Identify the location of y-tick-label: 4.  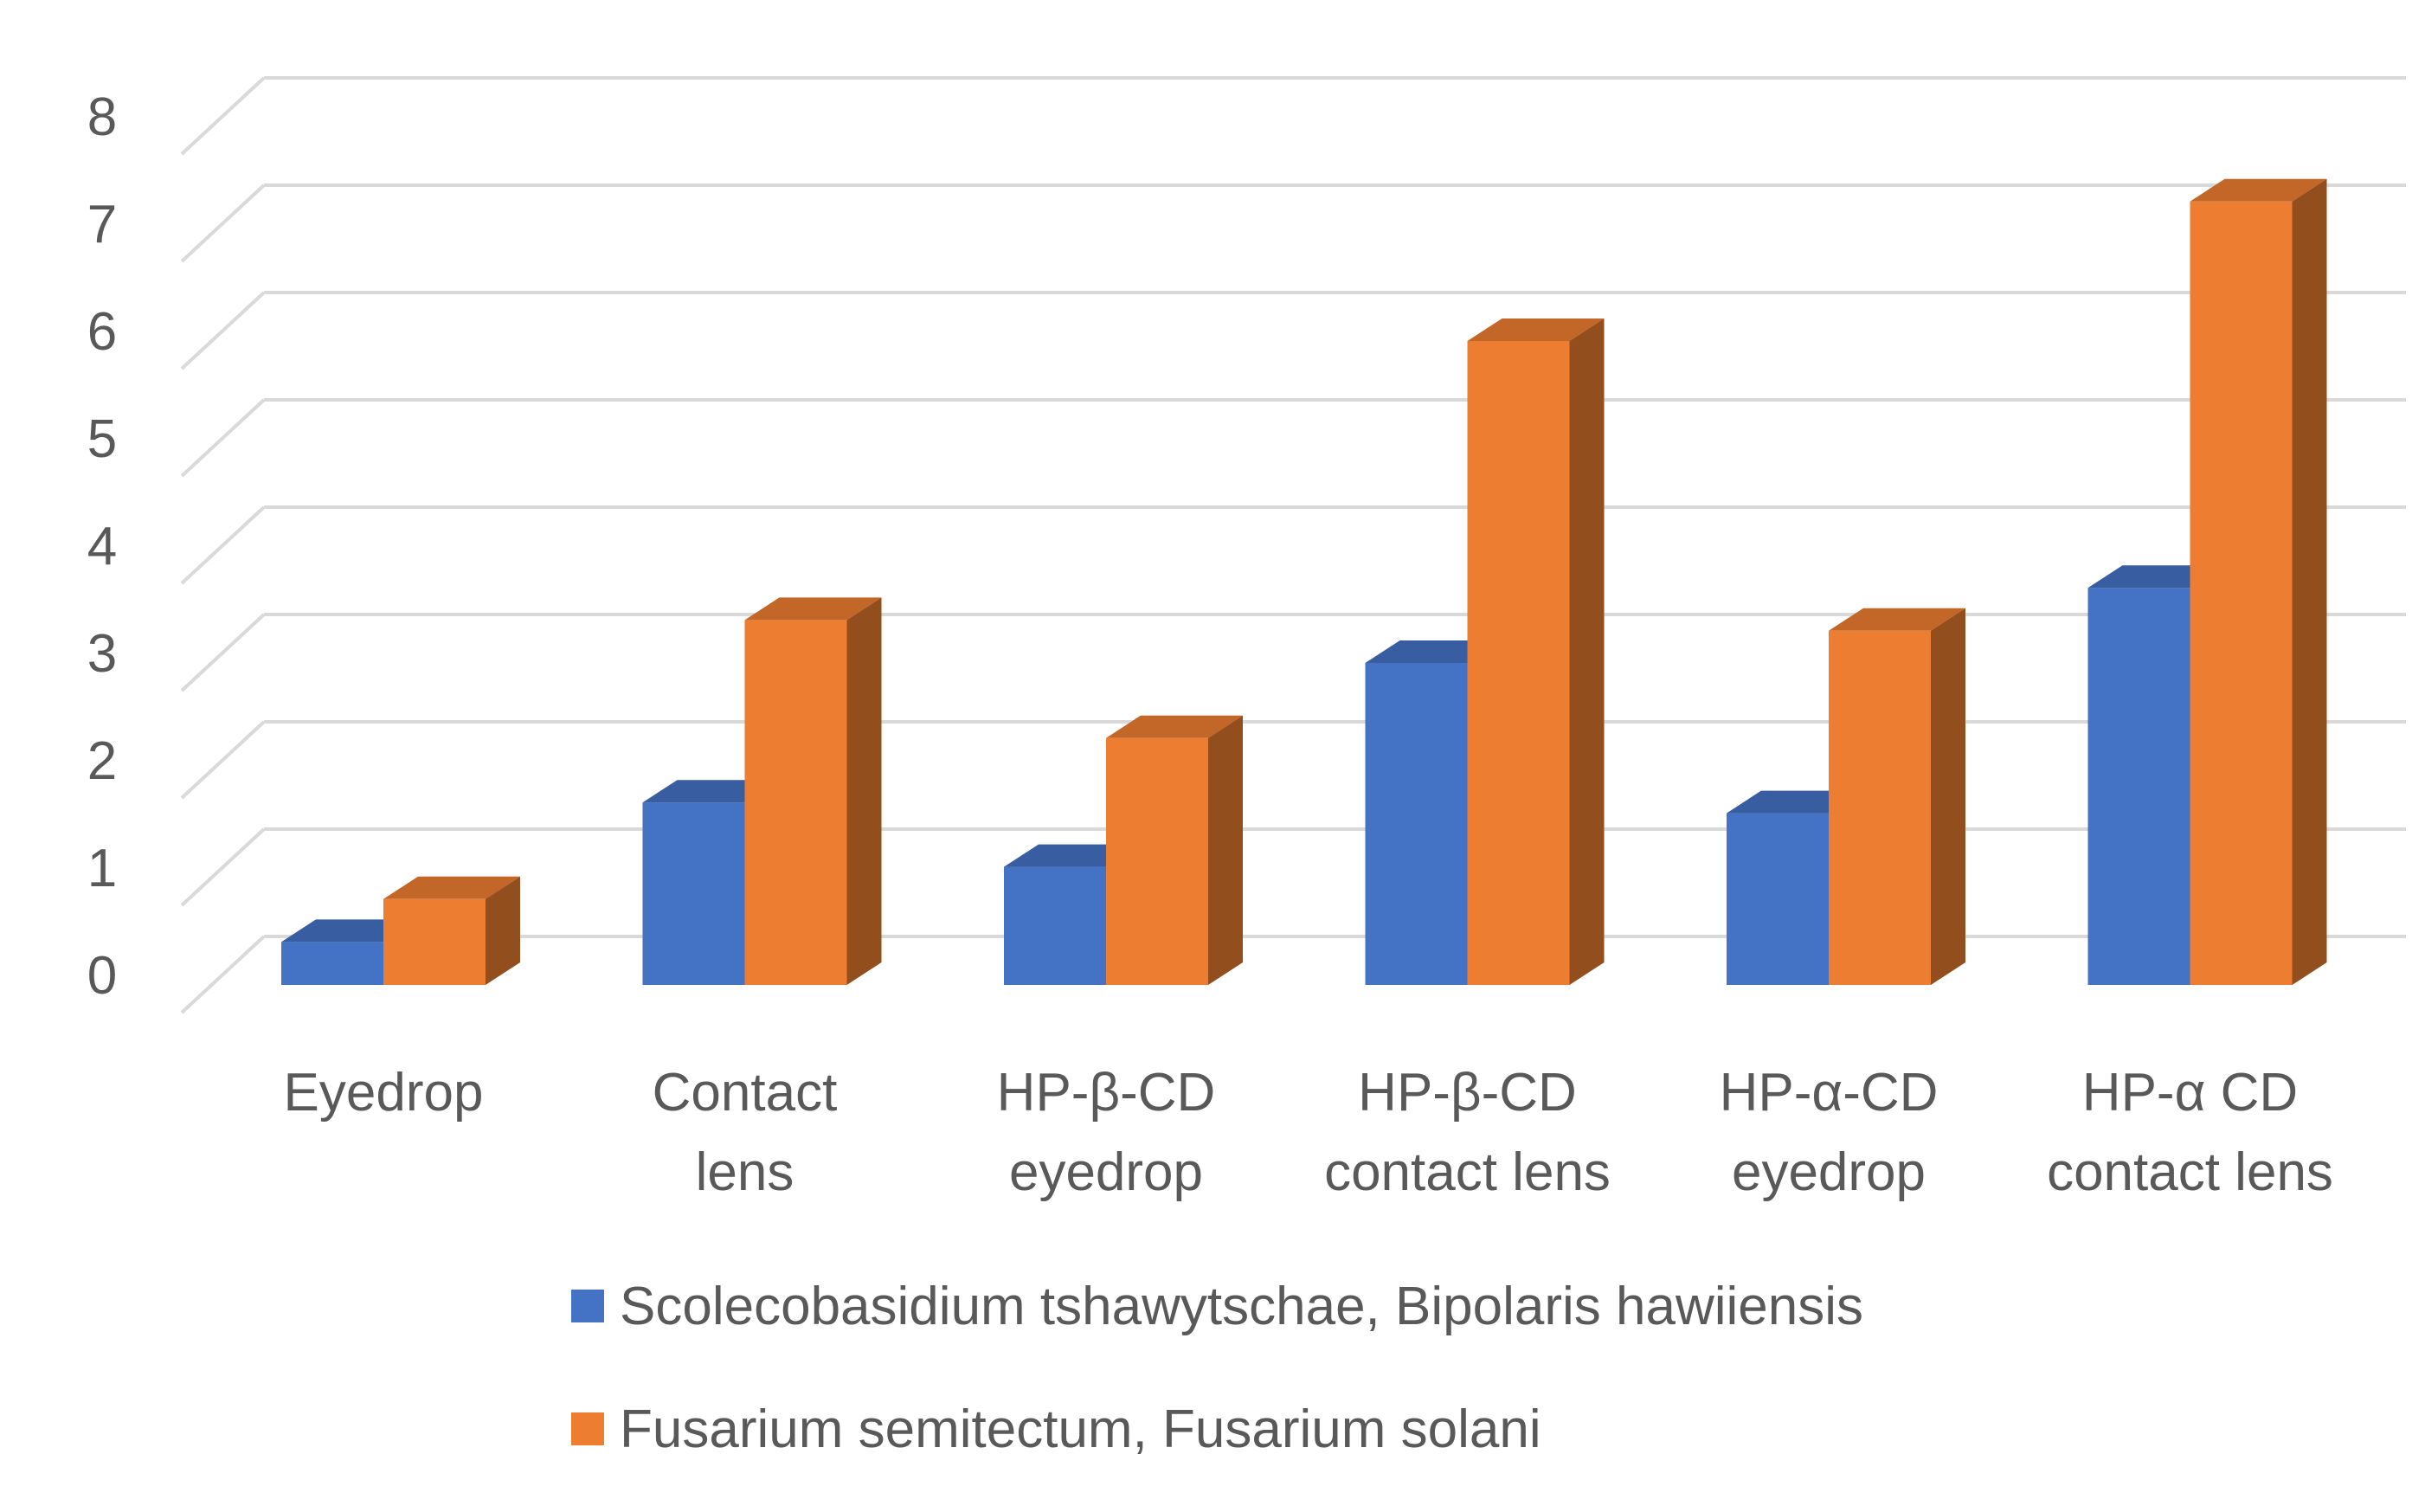
(102, 546).